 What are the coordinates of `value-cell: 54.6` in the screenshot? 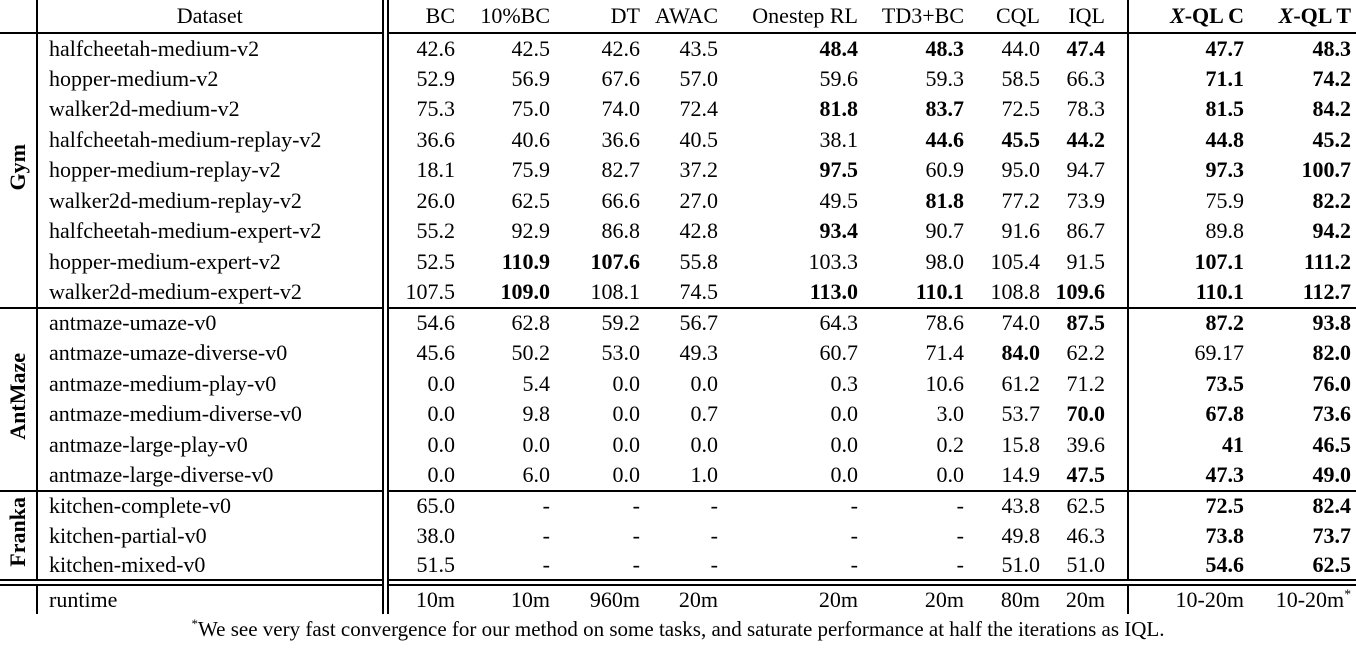 It's located at (422, 322).